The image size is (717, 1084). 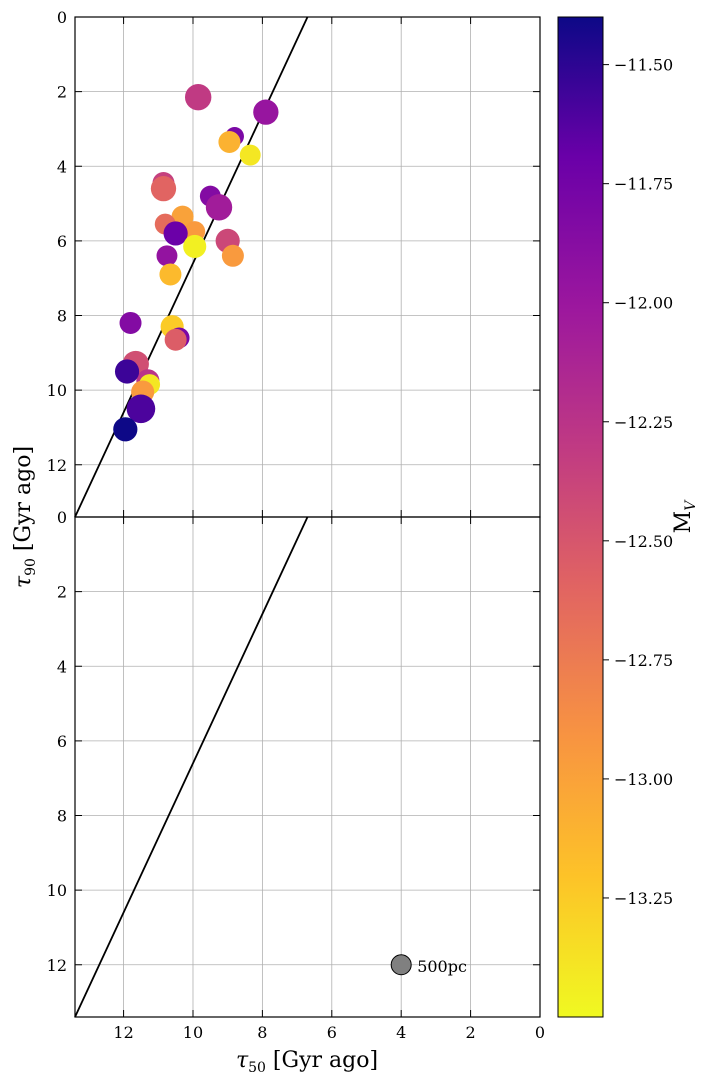 I want to click on x-tick-label: 4, so click(x=401, y=1032).